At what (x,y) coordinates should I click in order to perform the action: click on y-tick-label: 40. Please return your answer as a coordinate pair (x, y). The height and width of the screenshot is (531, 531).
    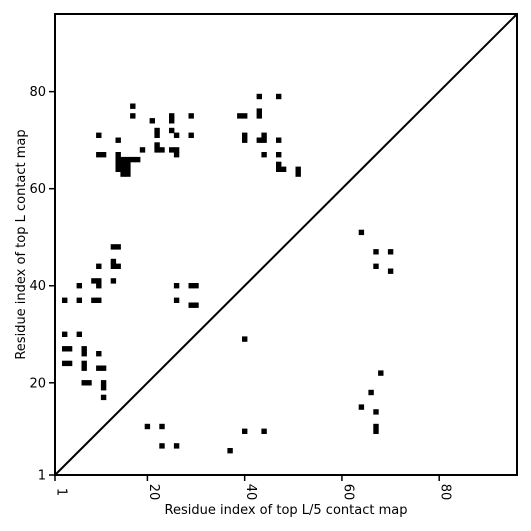
    Looking at the image, I should click on (37, 286).